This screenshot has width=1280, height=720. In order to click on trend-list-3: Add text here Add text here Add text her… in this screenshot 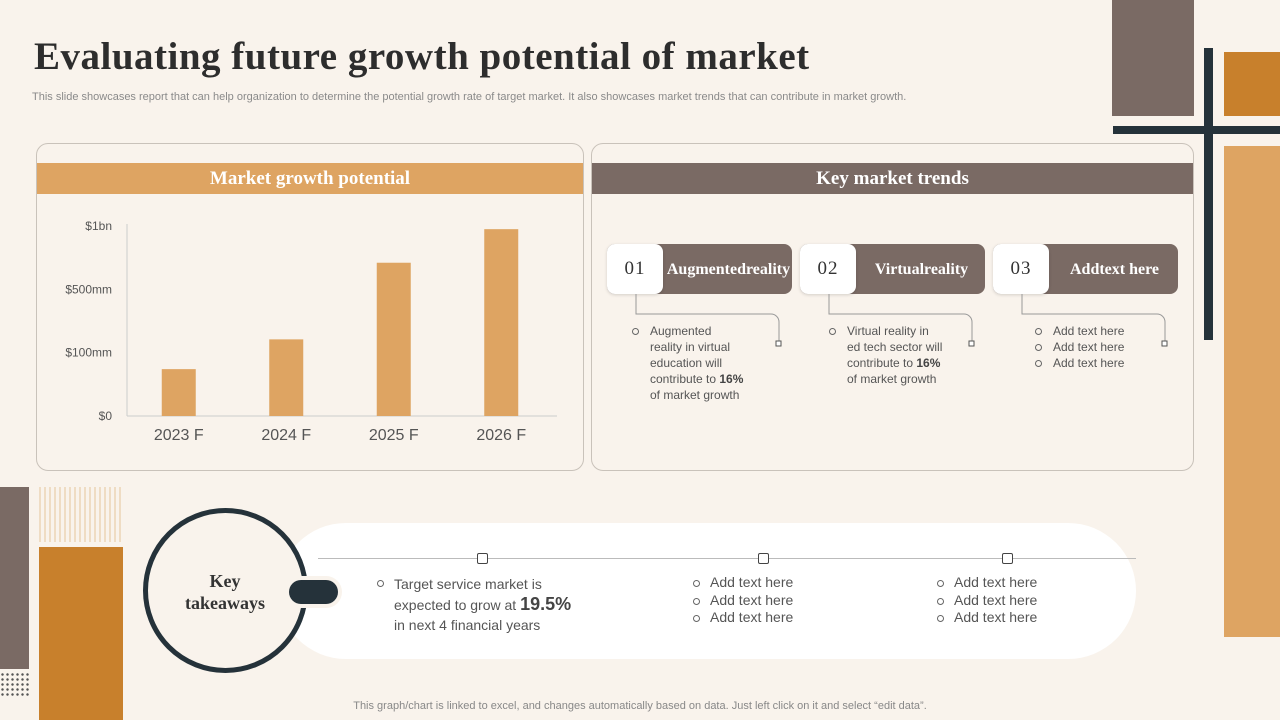, I will do `click(1105, 347)`.